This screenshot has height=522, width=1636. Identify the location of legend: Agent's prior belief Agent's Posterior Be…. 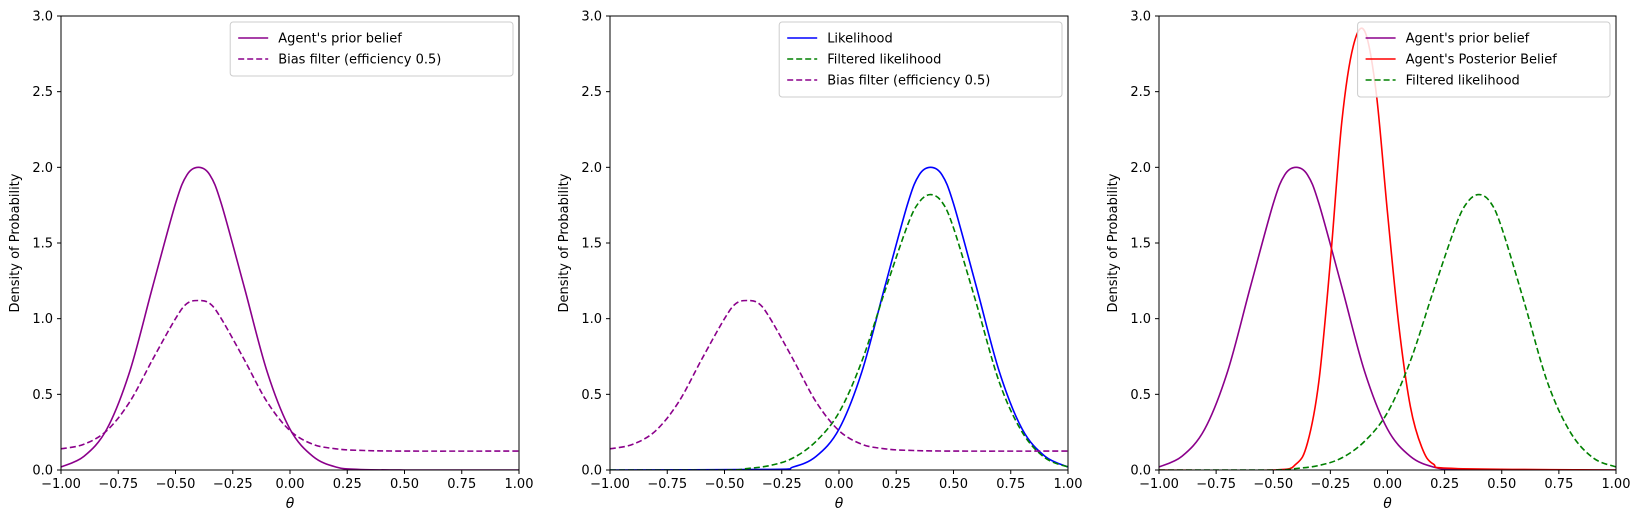
(1484, 59).